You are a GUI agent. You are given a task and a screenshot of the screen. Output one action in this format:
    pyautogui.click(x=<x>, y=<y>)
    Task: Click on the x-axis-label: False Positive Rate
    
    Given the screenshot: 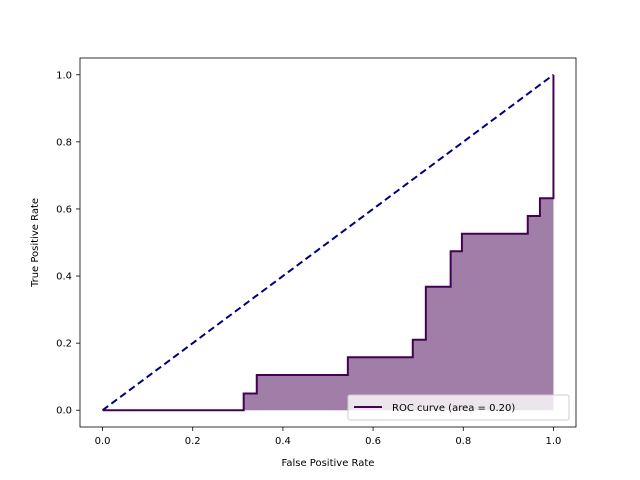 What is the action you would take?
    pyautogui.click(x=328, y=463)
    